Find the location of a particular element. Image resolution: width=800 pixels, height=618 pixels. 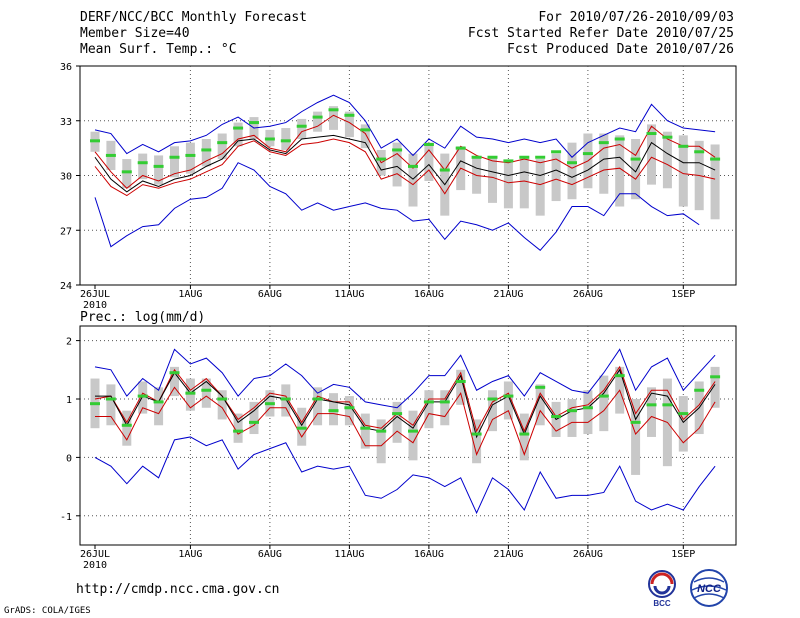

x-tick-label: 1SEP is located at coordinates (683, 294).